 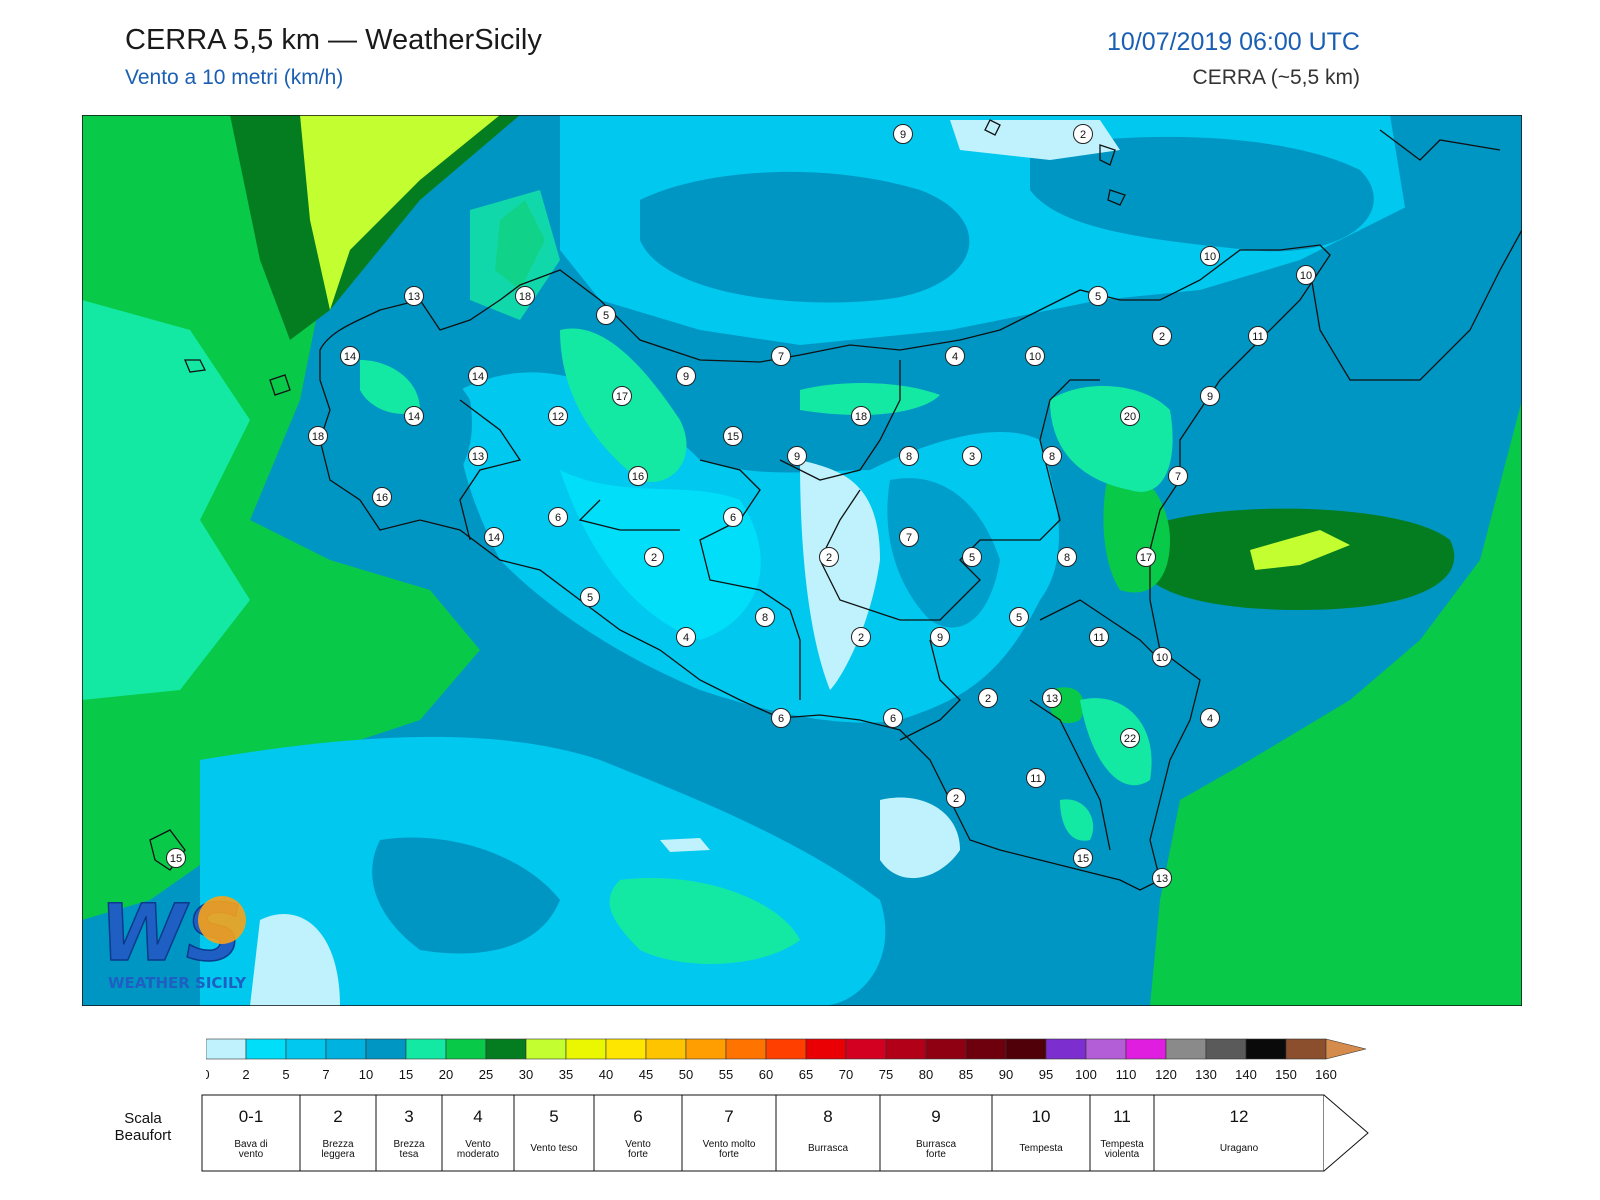 What do you see at coordinates (478, 1154) in the screenshot?
I see `beaufort-desc-line2: moderato` at bounding box center [478, 1154].